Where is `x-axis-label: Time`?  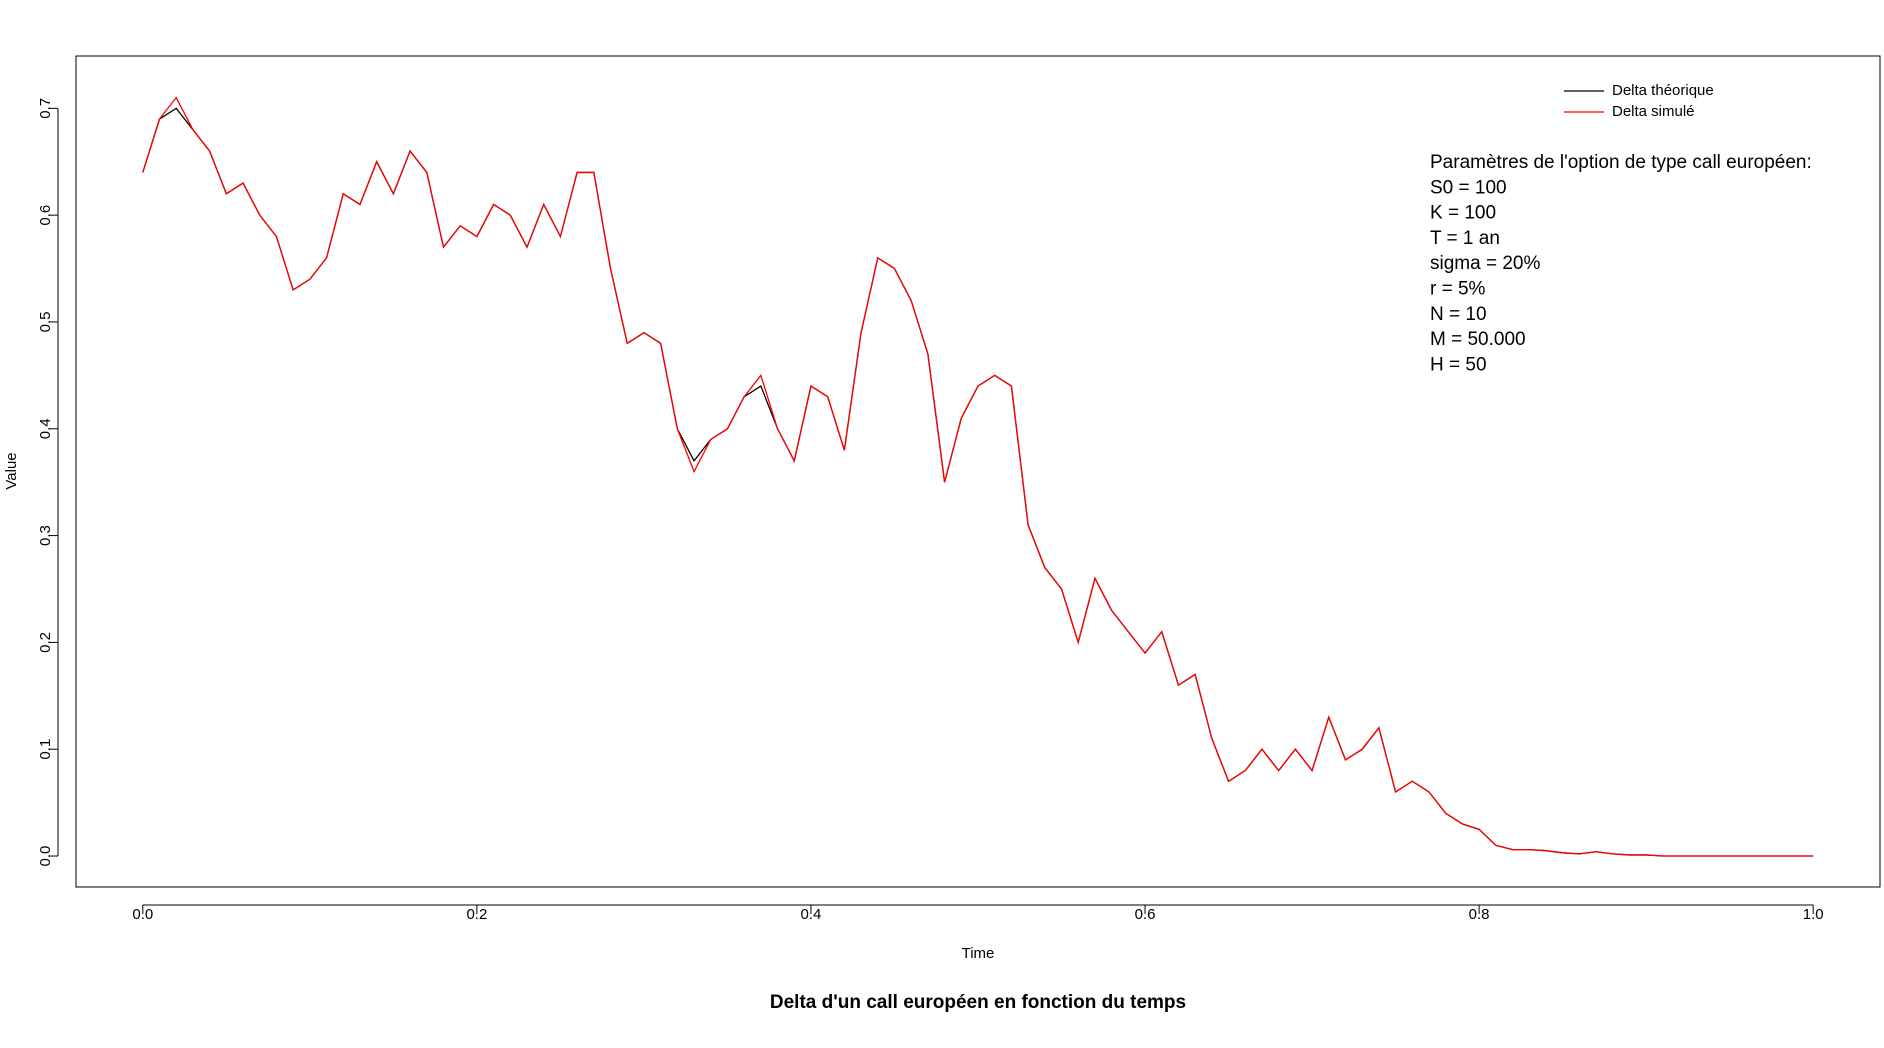 x-axis-label: Time is located at coordinates (978, 953).